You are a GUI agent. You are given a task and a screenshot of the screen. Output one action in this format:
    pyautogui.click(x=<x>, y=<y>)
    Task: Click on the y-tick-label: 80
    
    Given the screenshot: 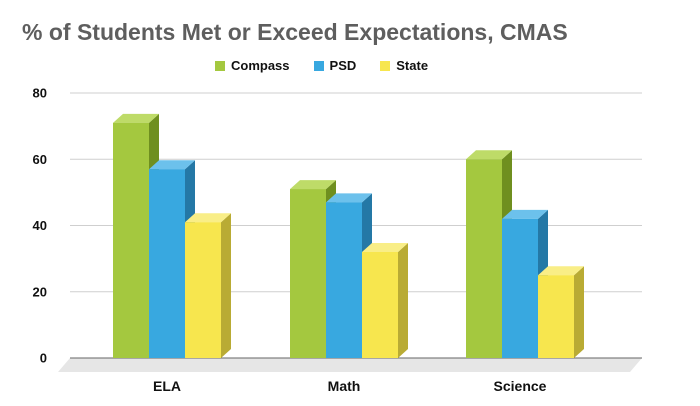 What is the action you would take?
    pyautogui.click(x=40, y=93)
    